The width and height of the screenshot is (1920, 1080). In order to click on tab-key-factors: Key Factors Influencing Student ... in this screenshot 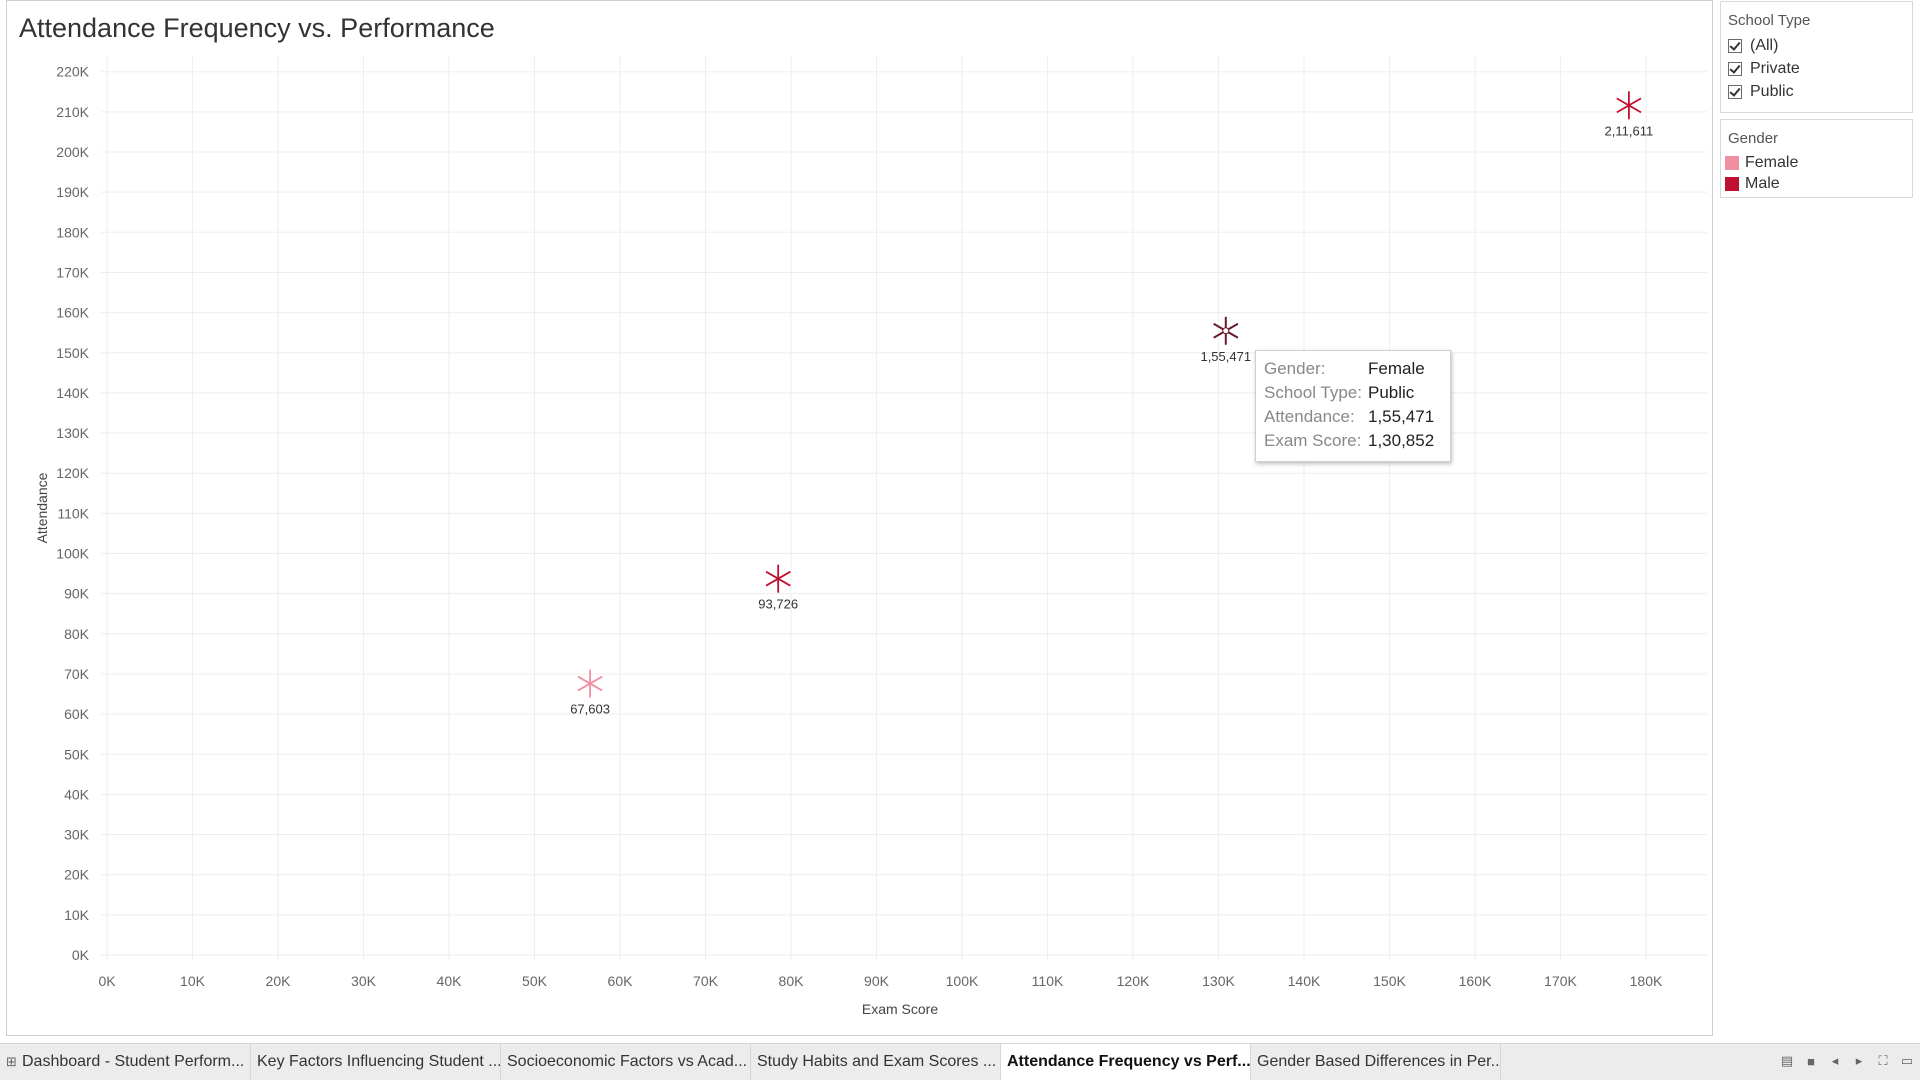, I will do `click(376, 1062)`.